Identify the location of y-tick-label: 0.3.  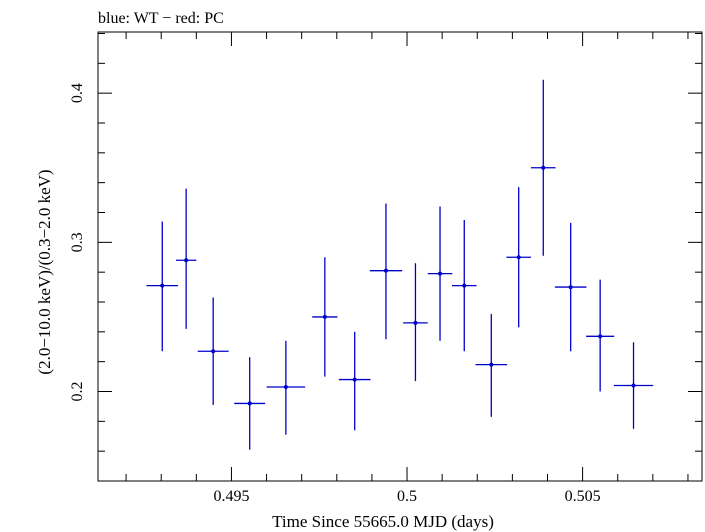
(77, 242).